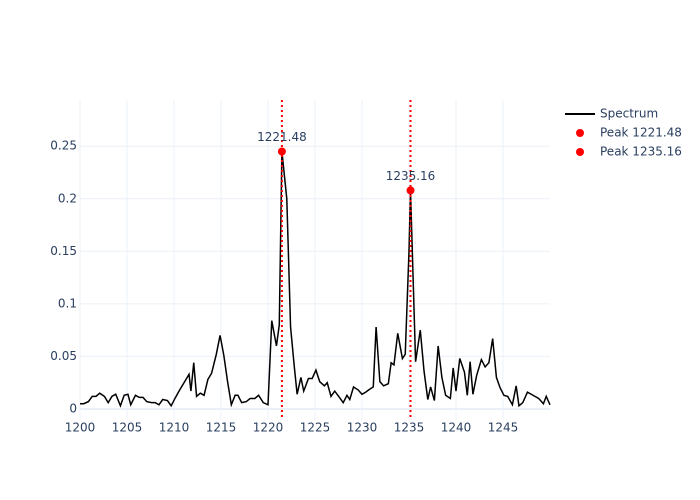  I want to click on x-tick-label: 1205, so click(127, 428).